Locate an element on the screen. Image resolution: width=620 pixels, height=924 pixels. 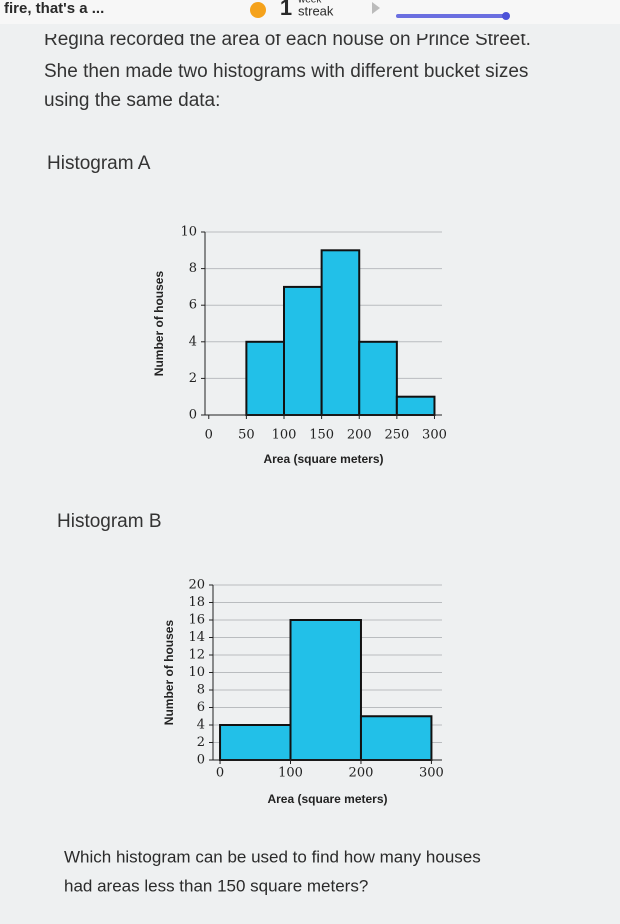
progress-dot is located at coordinates (506, 16).